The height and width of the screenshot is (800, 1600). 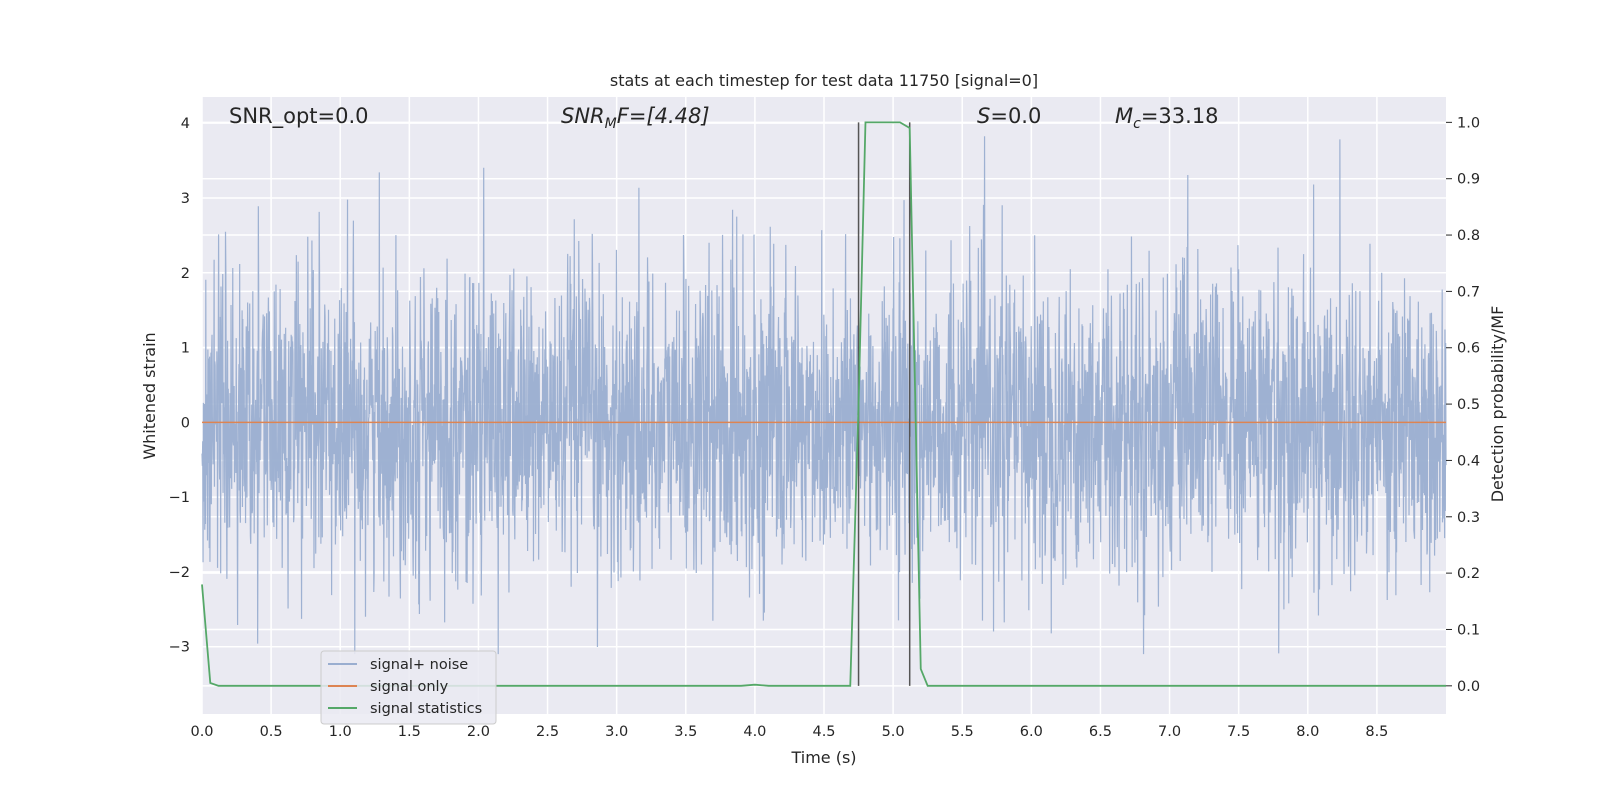 What do you see at coordinates (1468, 123) in the screenshot?
I see `y2-tick-label: 1.0` at bounding box center [1468, 123].